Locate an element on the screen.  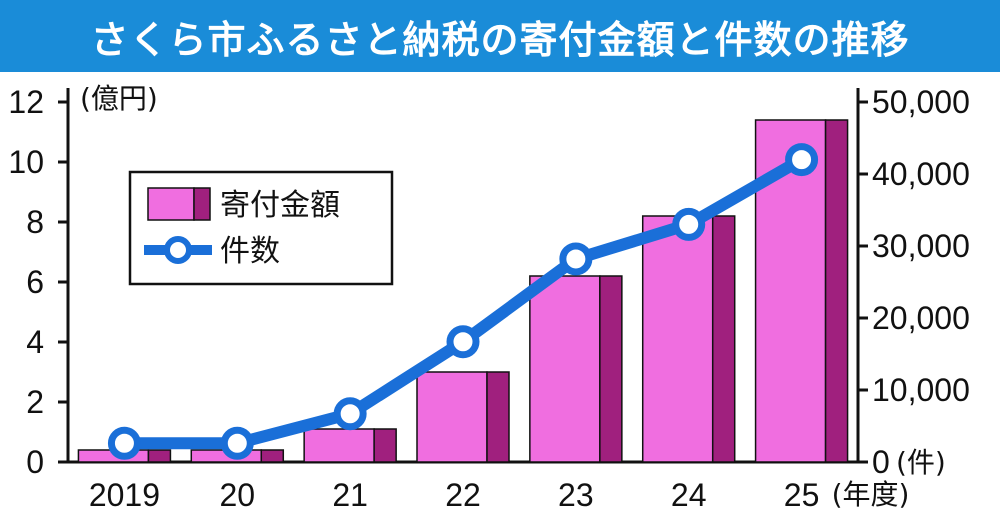
x-tick-label: 20 is located at coordinates (237, 495).